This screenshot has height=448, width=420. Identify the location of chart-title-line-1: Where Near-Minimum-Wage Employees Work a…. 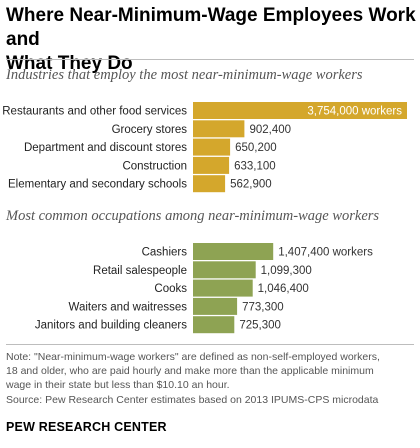
(211, 27).